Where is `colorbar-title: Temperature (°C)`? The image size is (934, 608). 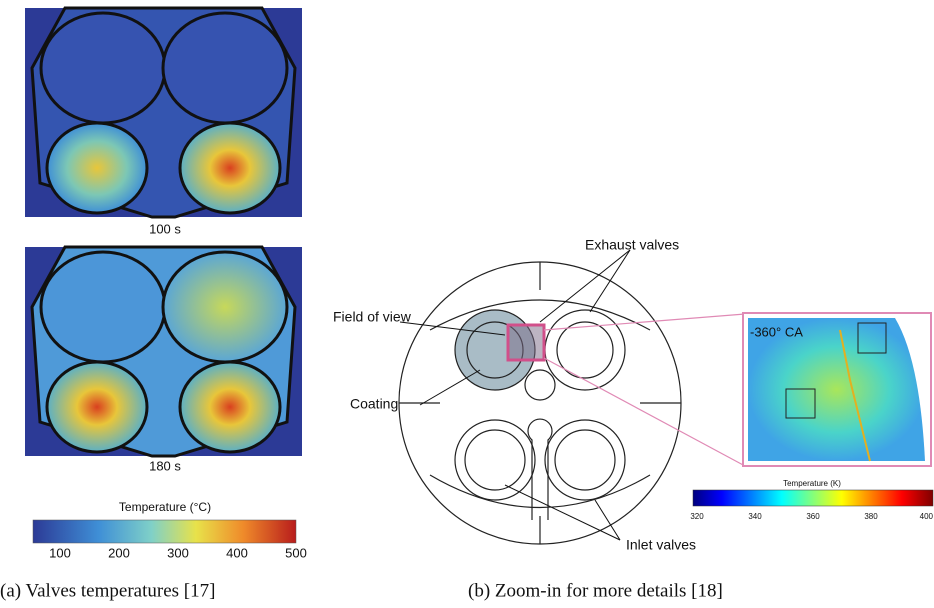 colorbar-title: Temperature (°C) is located at coordinates (165, 507).